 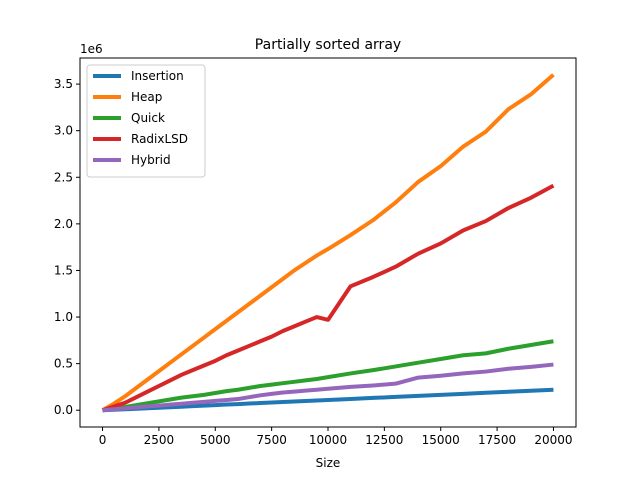 I want to click on y-tick-label: 1.5, so click(x=63, y=270).